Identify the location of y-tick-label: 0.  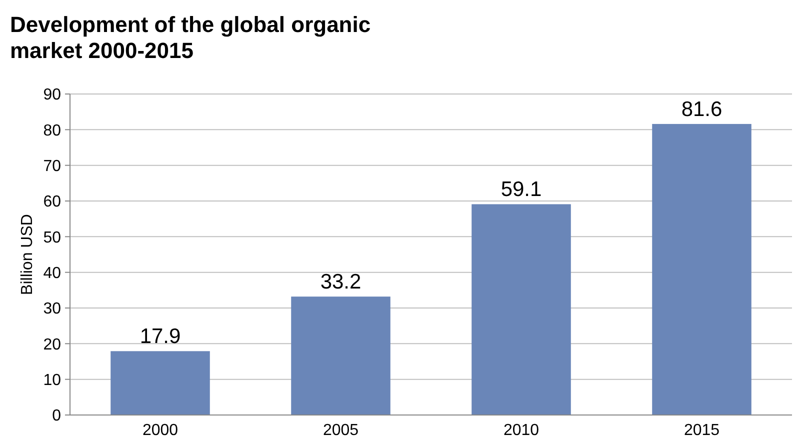
(57, 416).